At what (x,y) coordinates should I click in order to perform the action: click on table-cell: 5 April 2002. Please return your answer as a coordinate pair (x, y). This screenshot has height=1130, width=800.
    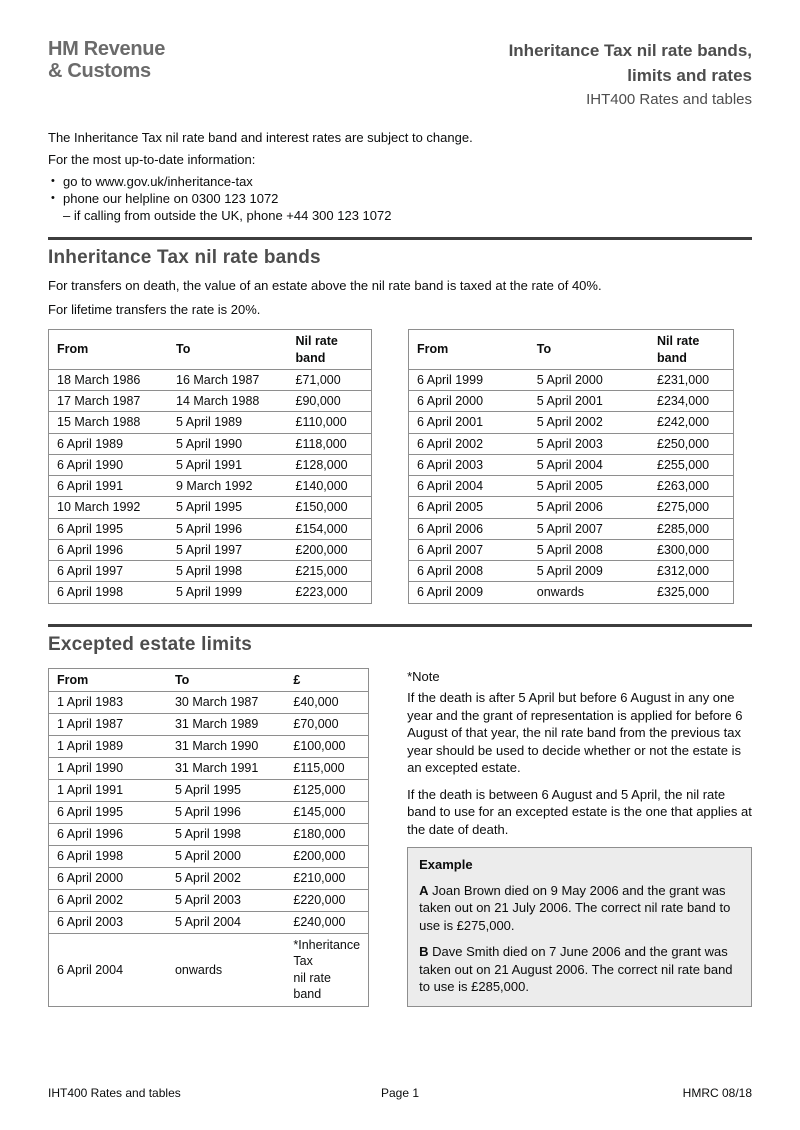
    Looking at the image, I should click on (226, 878).